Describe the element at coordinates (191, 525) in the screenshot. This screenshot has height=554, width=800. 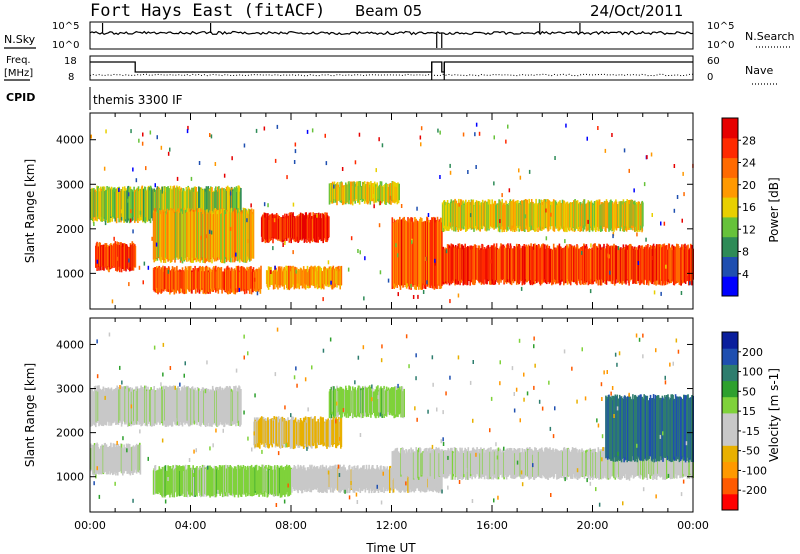
I see `velocity-xtick-label: 04:00` at that location.